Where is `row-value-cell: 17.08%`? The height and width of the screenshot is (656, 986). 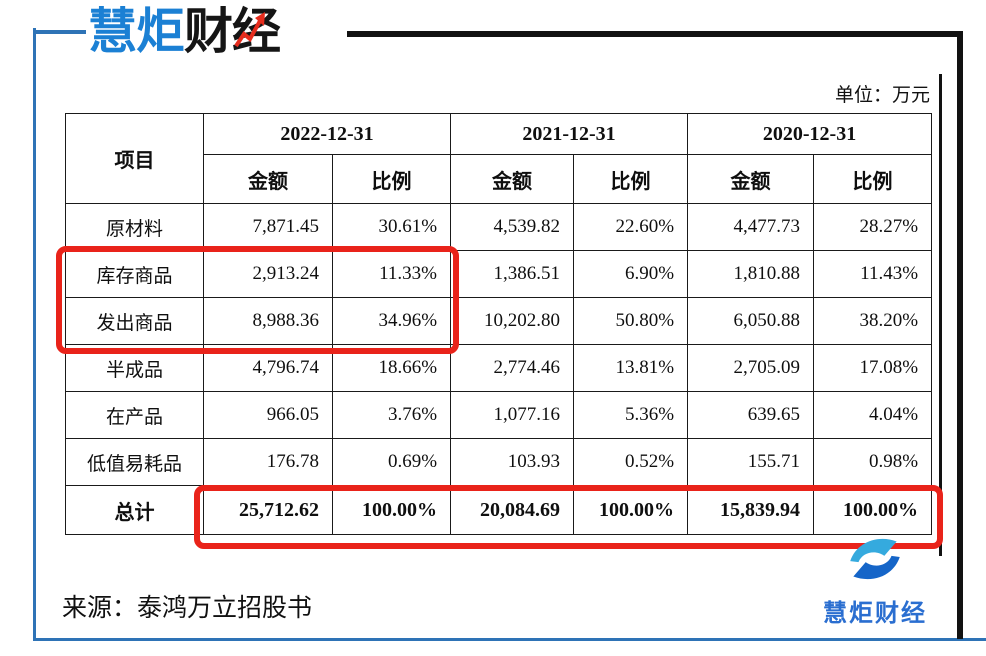 row-value-cell: 17.08% is located at coordinates (873, 368).